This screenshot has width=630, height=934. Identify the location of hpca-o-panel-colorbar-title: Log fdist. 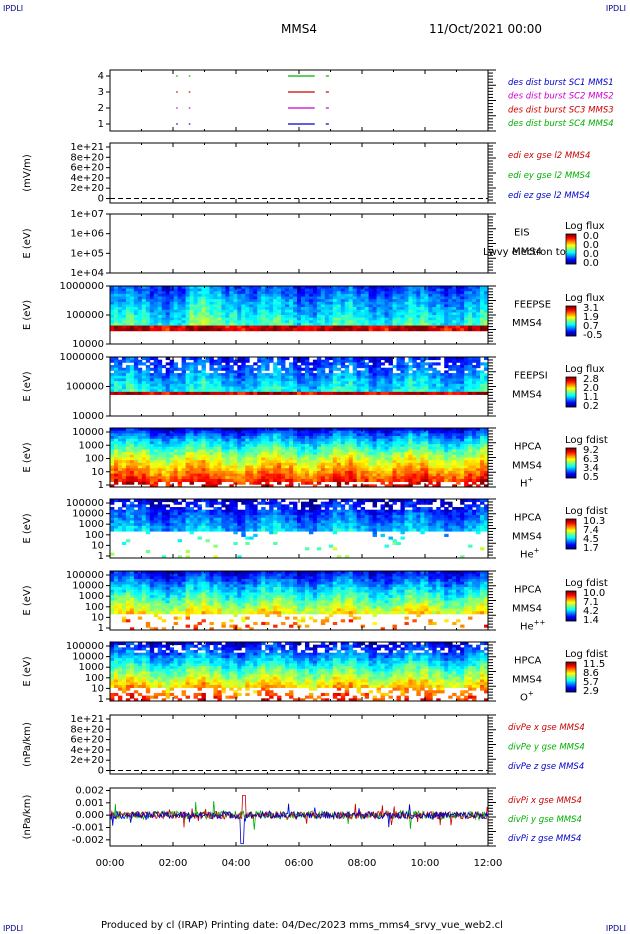
(586, 654).